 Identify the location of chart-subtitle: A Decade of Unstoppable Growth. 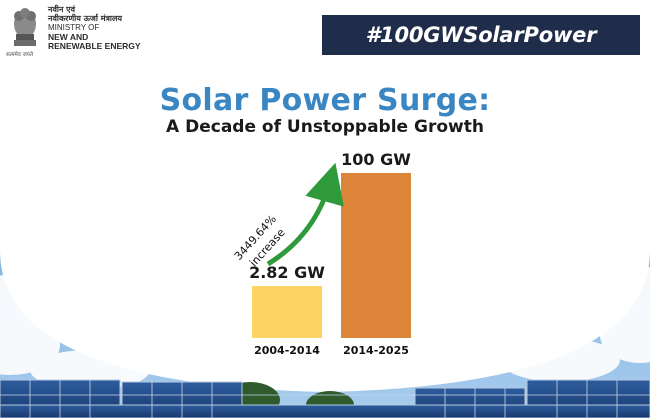
(325, 127).